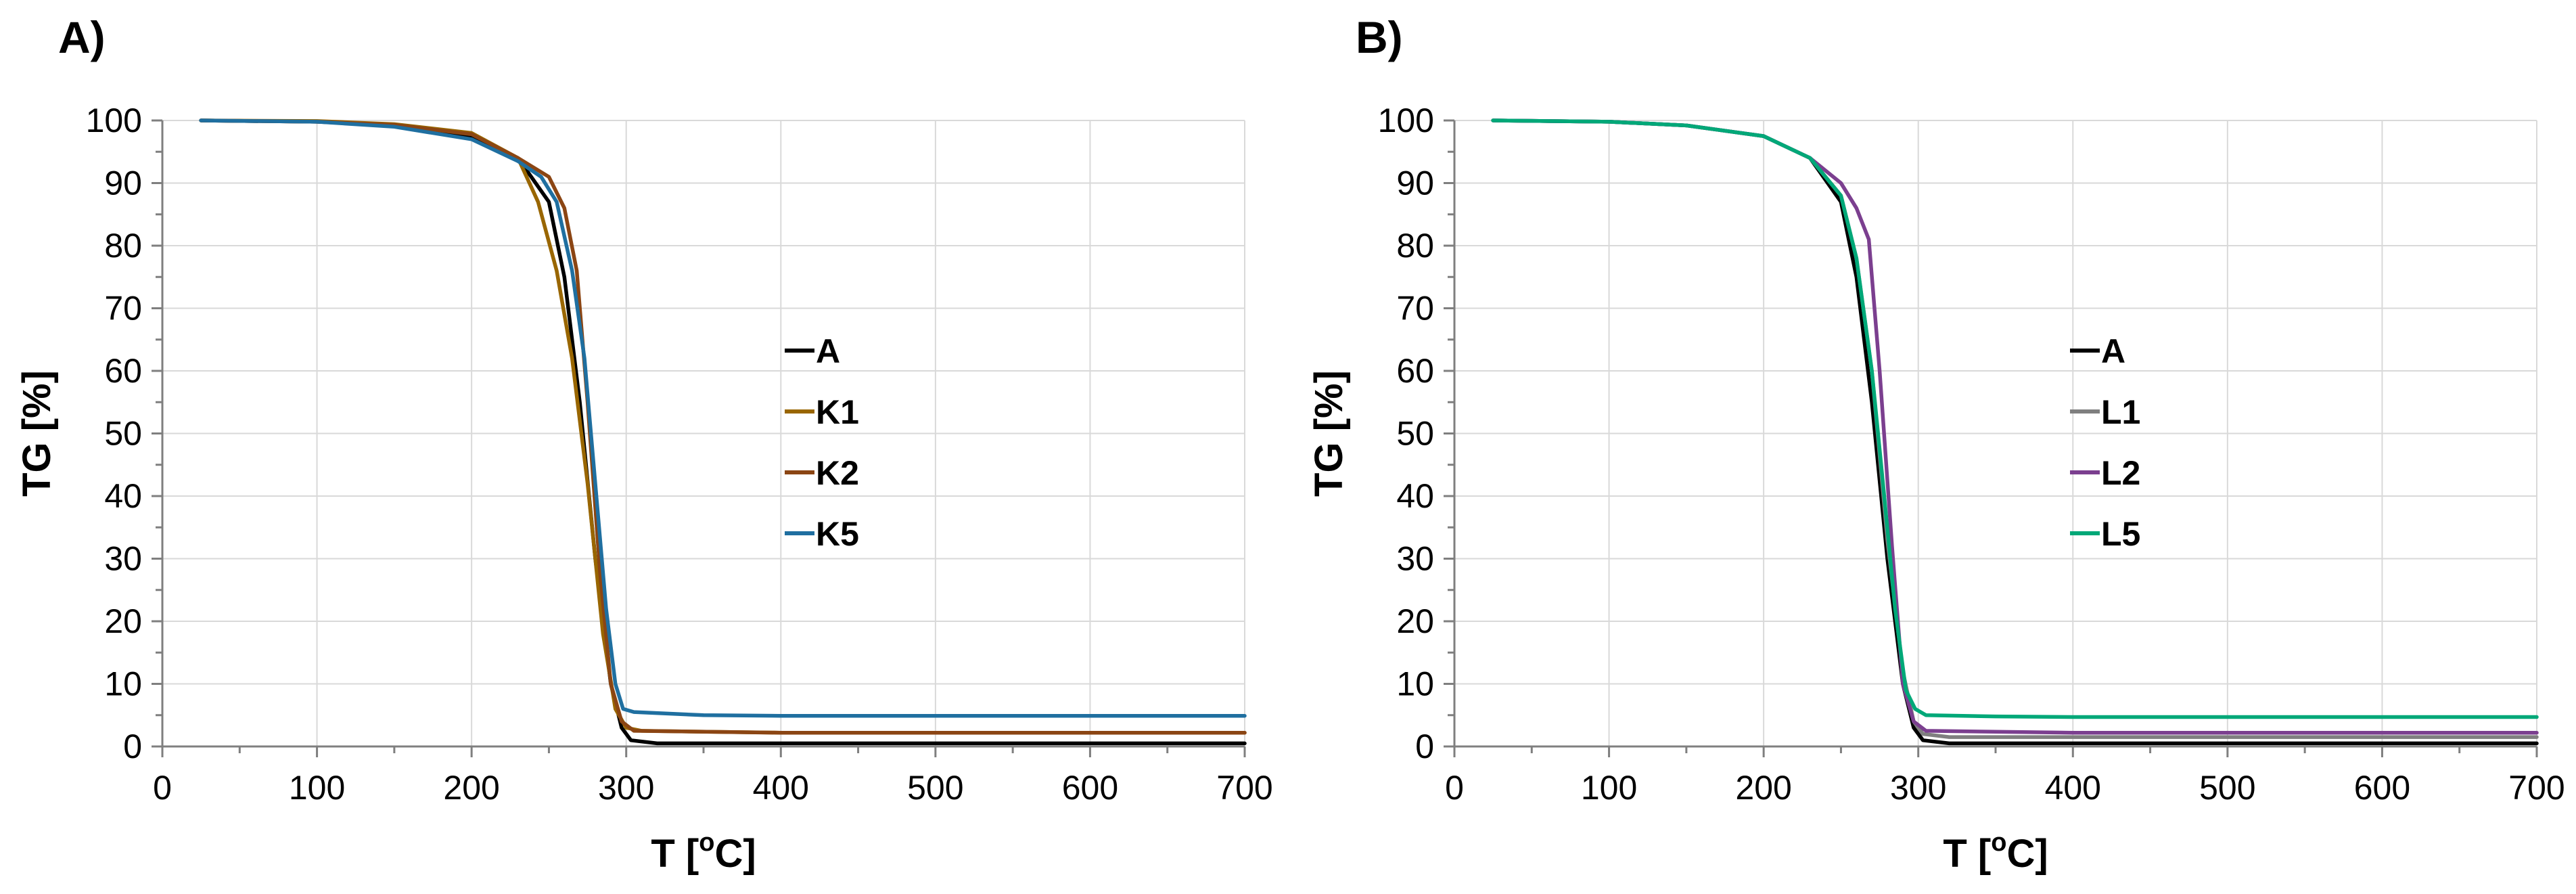 The image size is (2576, 894). What do you see at coordinates (837, 473) in the screenshot?
I see `legend-label-K2: K2` at bounding box center [837, 473].